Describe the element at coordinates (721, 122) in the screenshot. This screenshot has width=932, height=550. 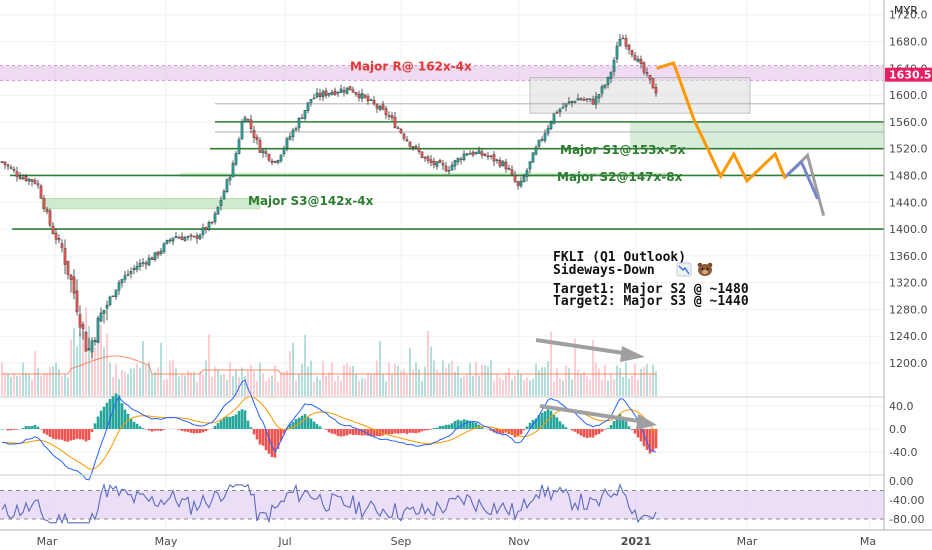
I see `projection-orange` at that location.